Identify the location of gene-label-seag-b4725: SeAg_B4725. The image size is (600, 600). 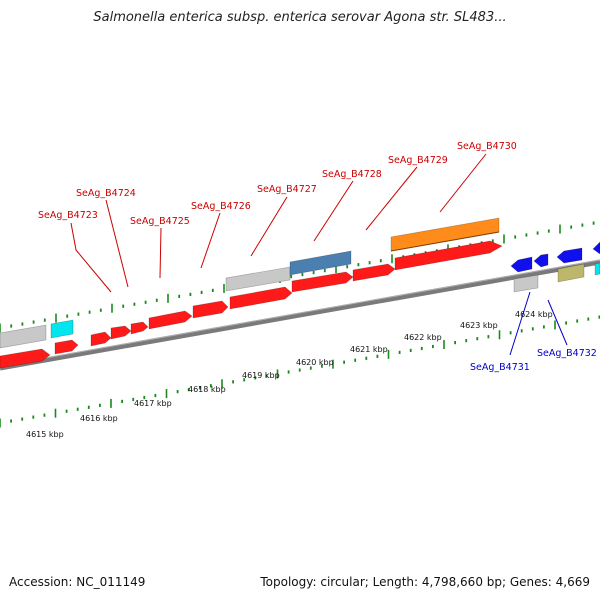
(160, 221).